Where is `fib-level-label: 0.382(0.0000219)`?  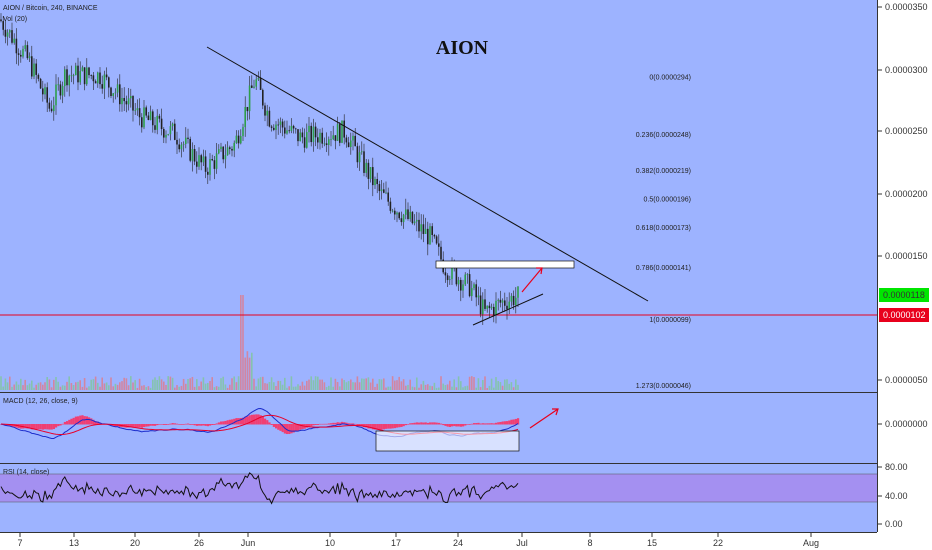
fib-level-label: 0.382(0.0000219) is located at coordinates (663, 171).